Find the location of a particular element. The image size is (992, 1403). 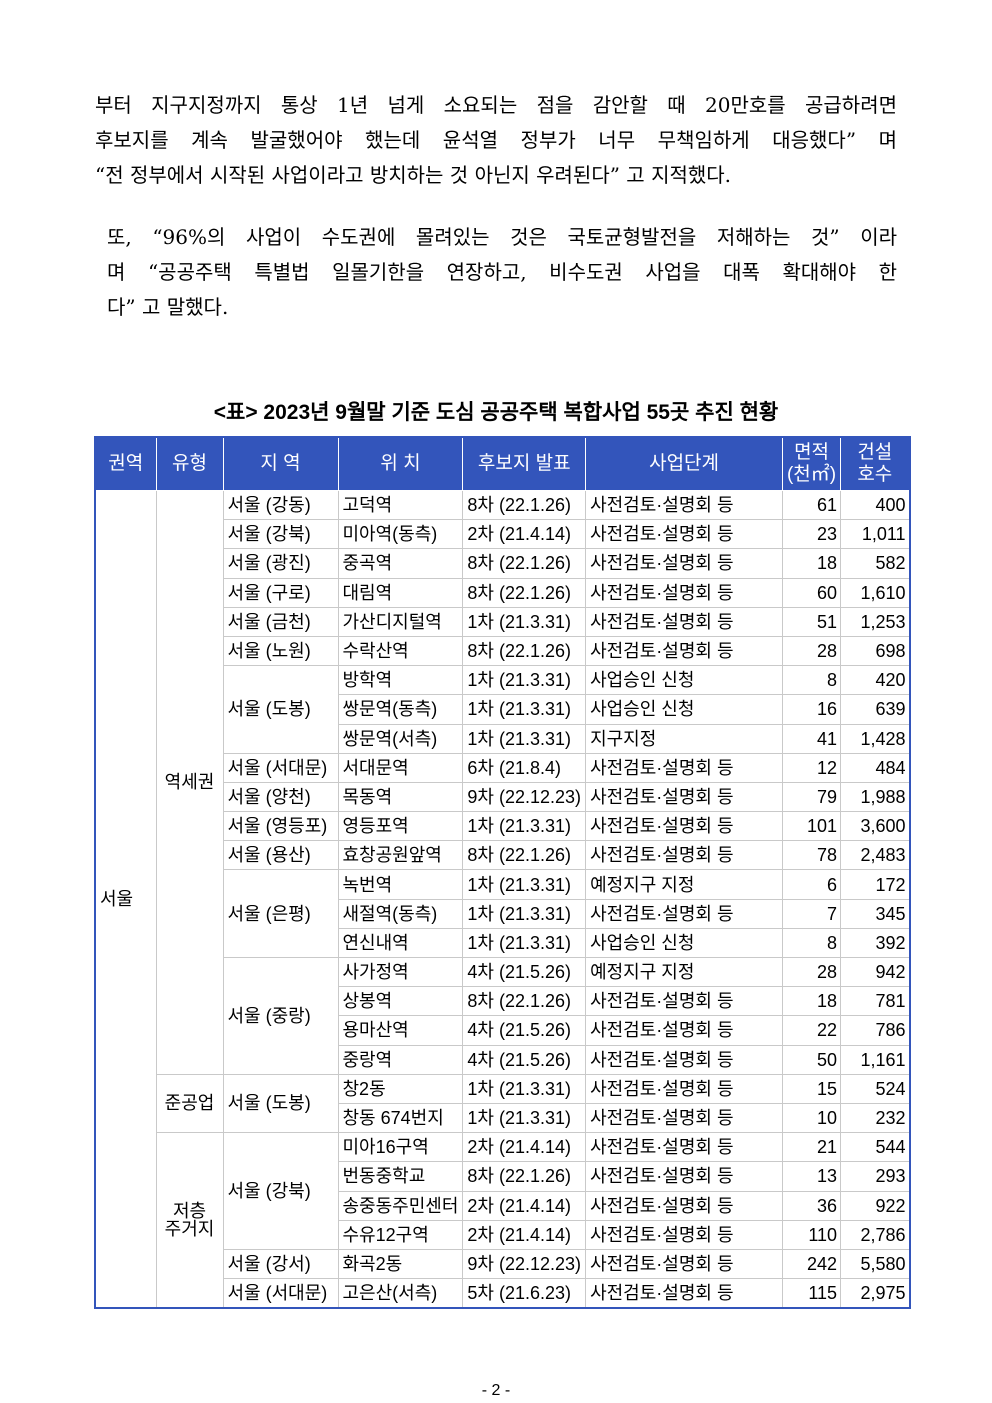

district-cell: 서울 (서대문) is located at coordinates (280, 767).